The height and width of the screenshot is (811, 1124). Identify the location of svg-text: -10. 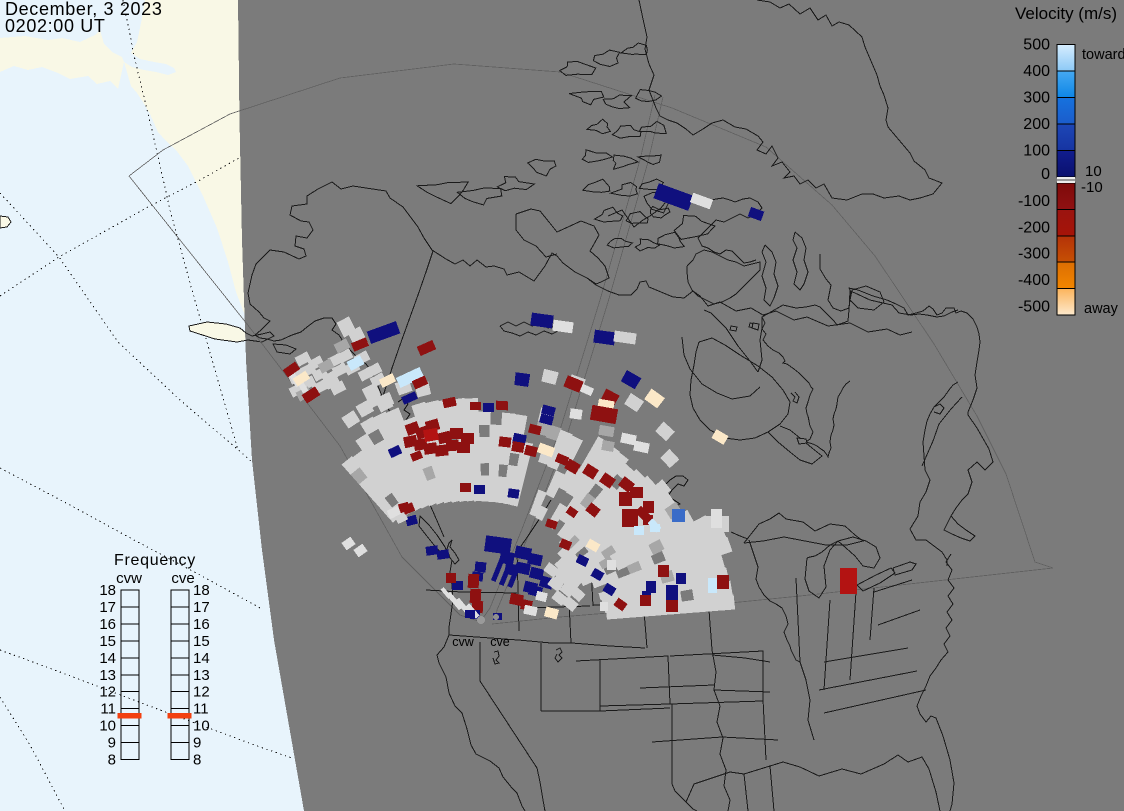
(1092, 187).